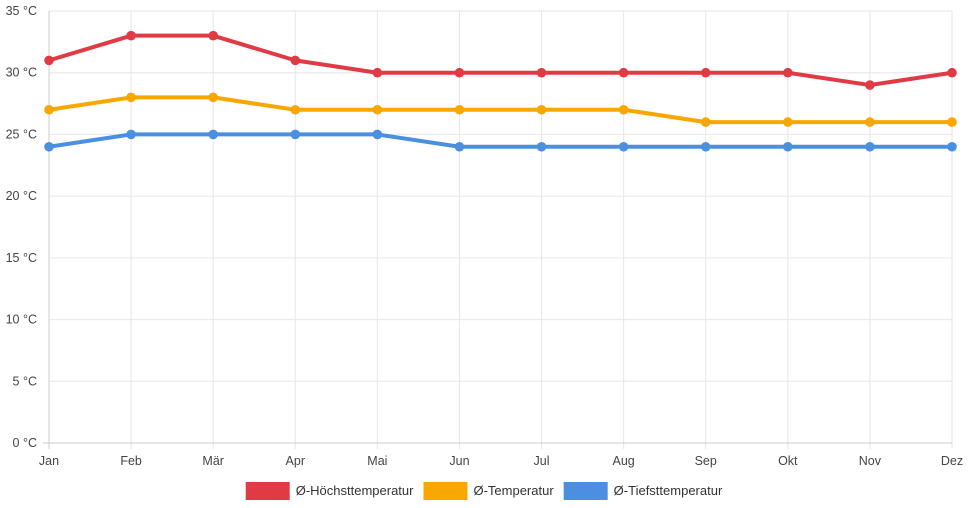 The image size is (968, 508). I want to click on legend-label: Ø-Tiefsttemperatur, so click(668, 490).